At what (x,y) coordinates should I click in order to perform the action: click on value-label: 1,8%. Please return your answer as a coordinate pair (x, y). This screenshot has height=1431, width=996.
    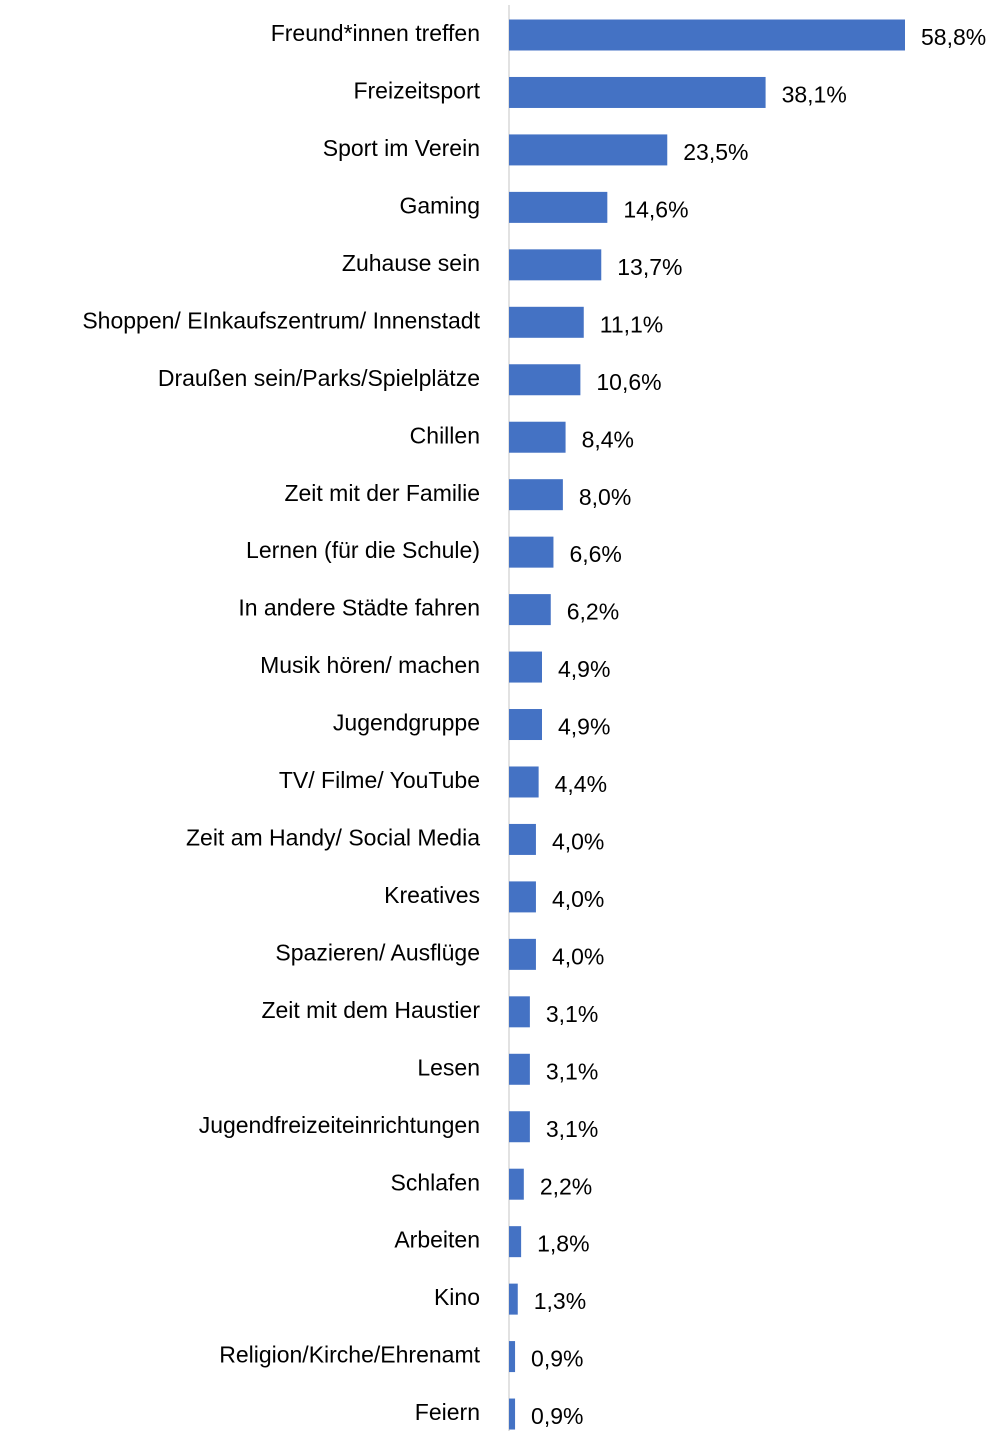
    Looking at the image, I should click on (563, 1244).